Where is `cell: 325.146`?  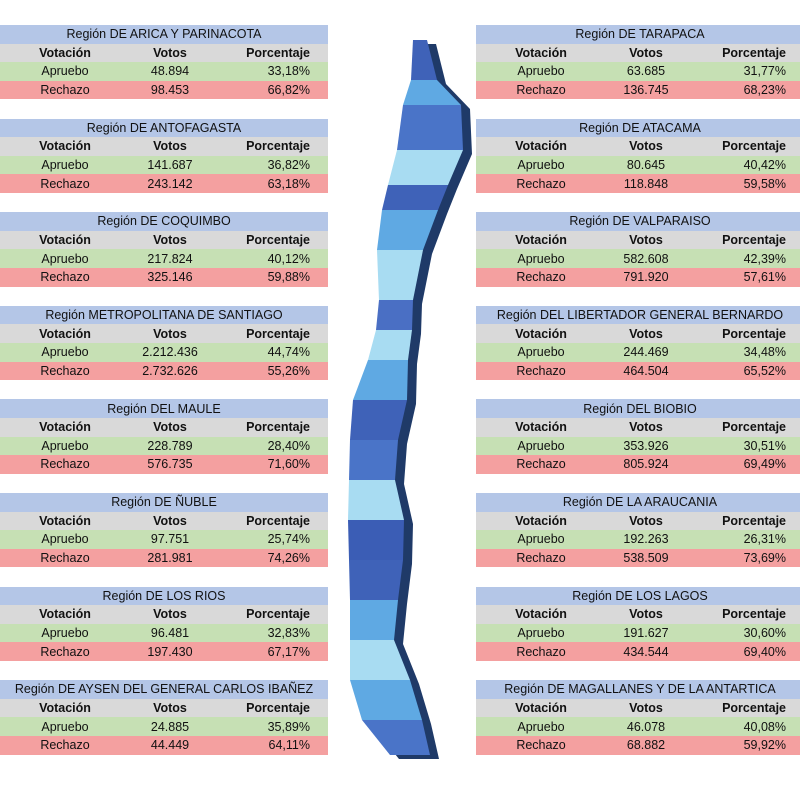 cell: 325.146 is located at coordinates (170, 277).